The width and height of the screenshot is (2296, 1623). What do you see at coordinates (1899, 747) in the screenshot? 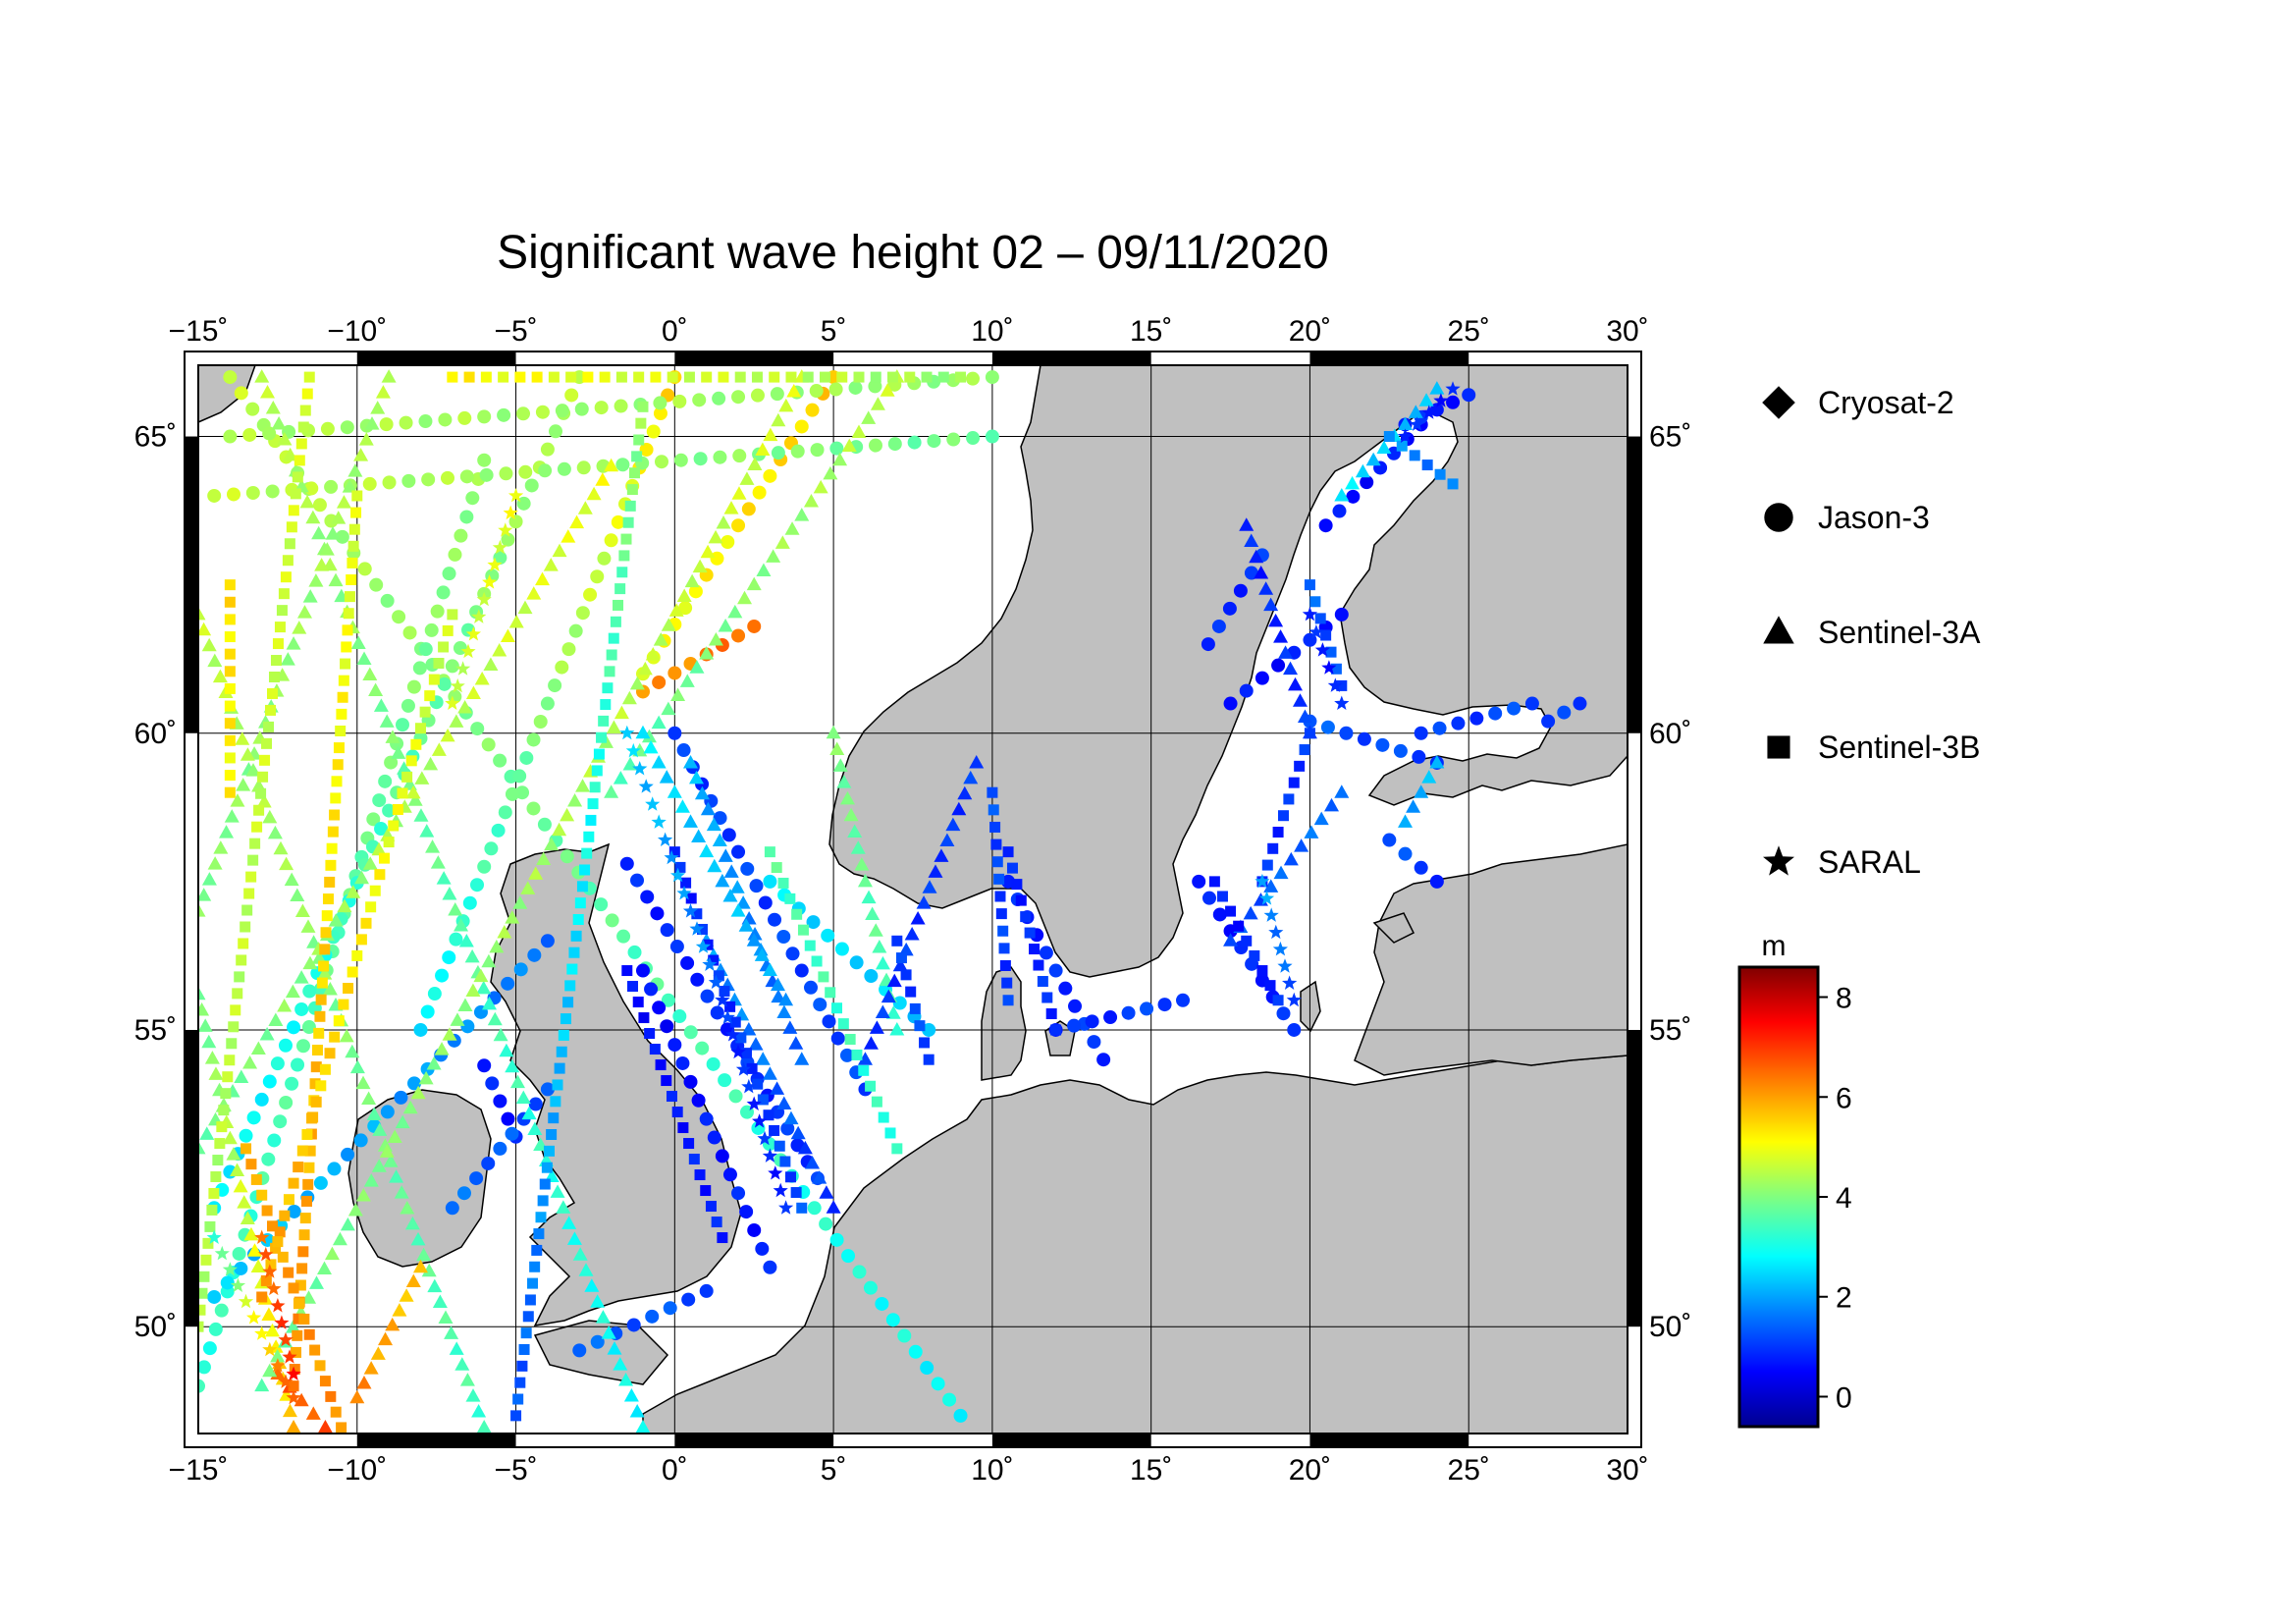
I see `legend-label: Sentinel-3B` at bounding box center [1899, 747].